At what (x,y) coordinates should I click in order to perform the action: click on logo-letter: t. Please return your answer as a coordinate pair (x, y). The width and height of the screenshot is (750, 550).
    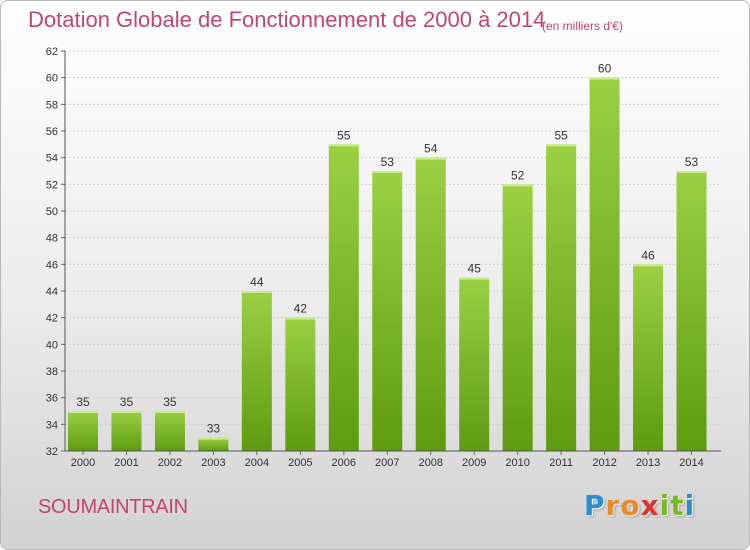
    Looking at the image, I should click on (677, 505).